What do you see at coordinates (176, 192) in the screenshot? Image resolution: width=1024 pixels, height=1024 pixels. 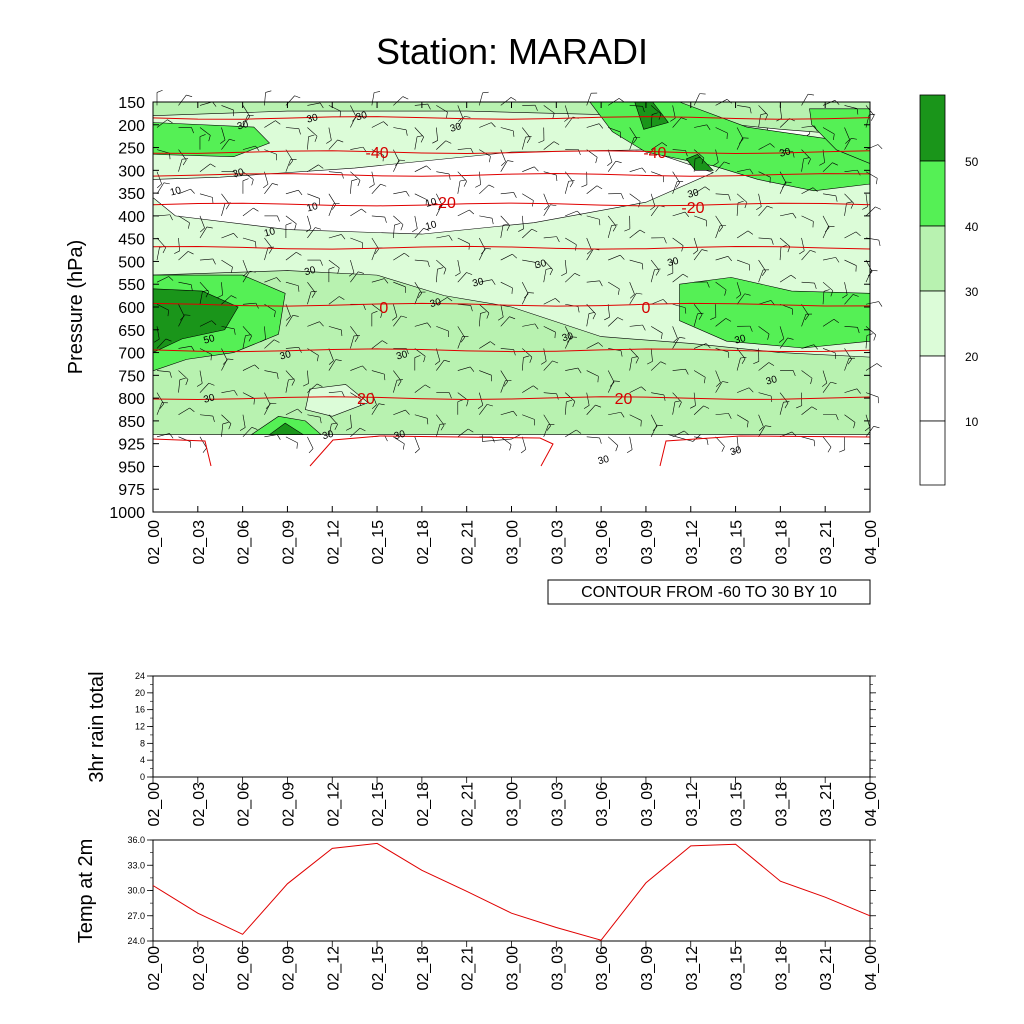 I see `contour-label: 10` at bounding box center [176, 192].